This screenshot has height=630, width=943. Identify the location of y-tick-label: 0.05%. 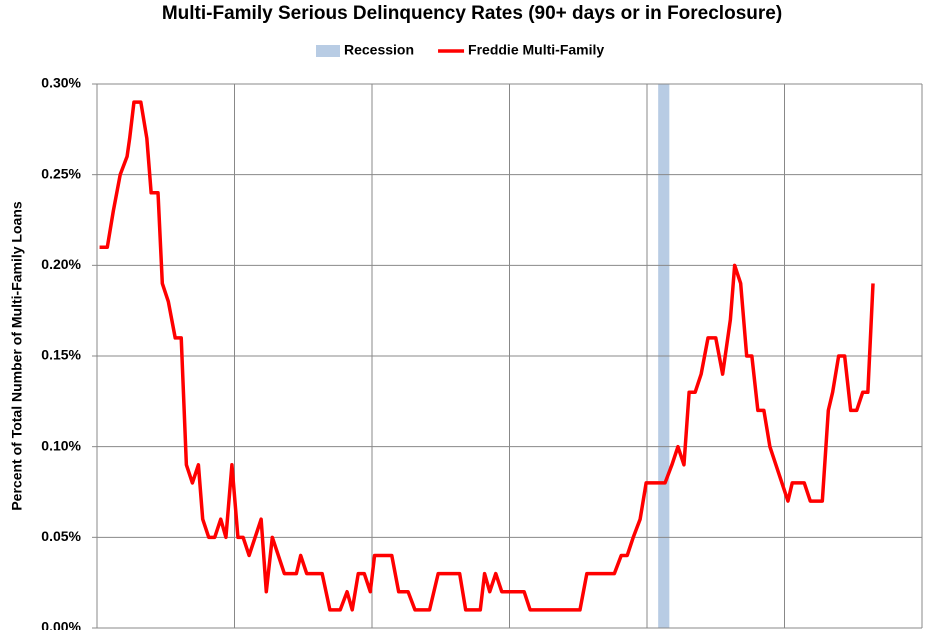
(61, 536).